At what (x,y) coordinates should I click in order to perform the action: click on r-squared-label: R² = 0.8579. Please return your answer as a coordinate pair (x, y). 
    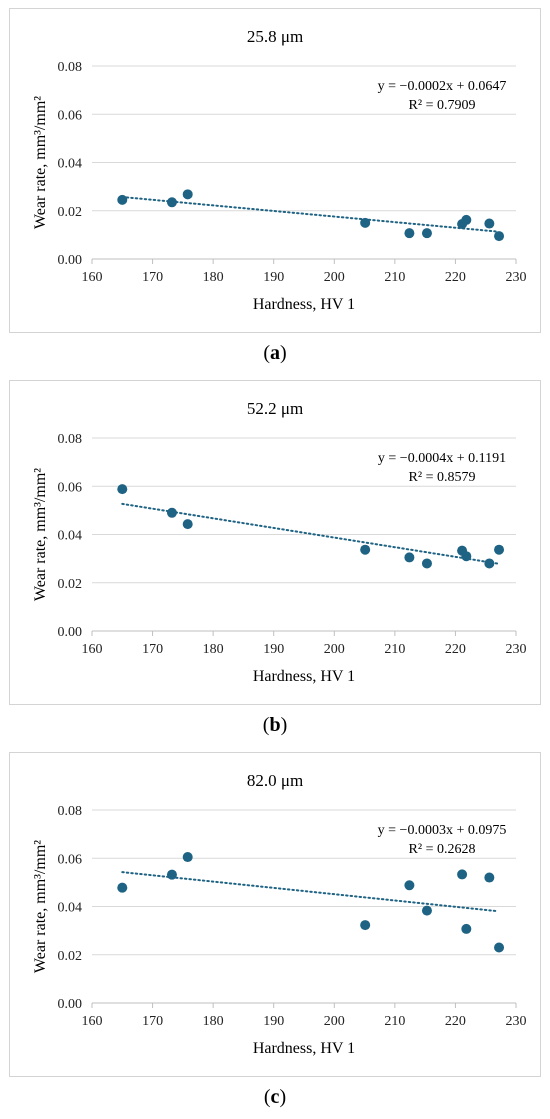
    Looking at the image, I should click on (442, 477).